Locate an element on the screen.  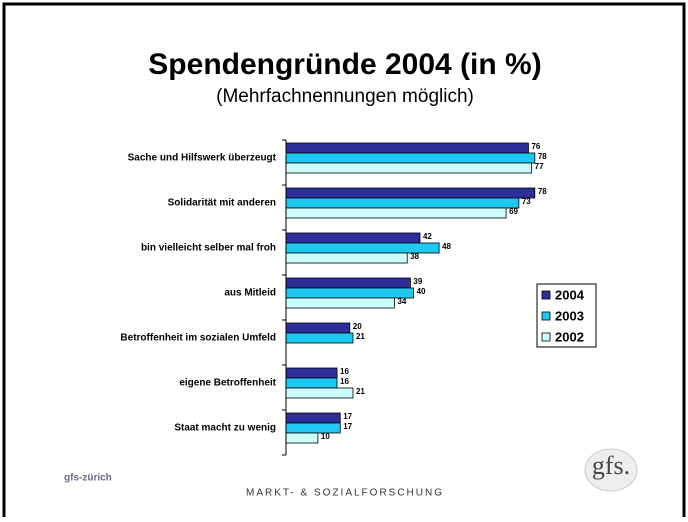
value-label: 34 is located at coordinates (401, 301).